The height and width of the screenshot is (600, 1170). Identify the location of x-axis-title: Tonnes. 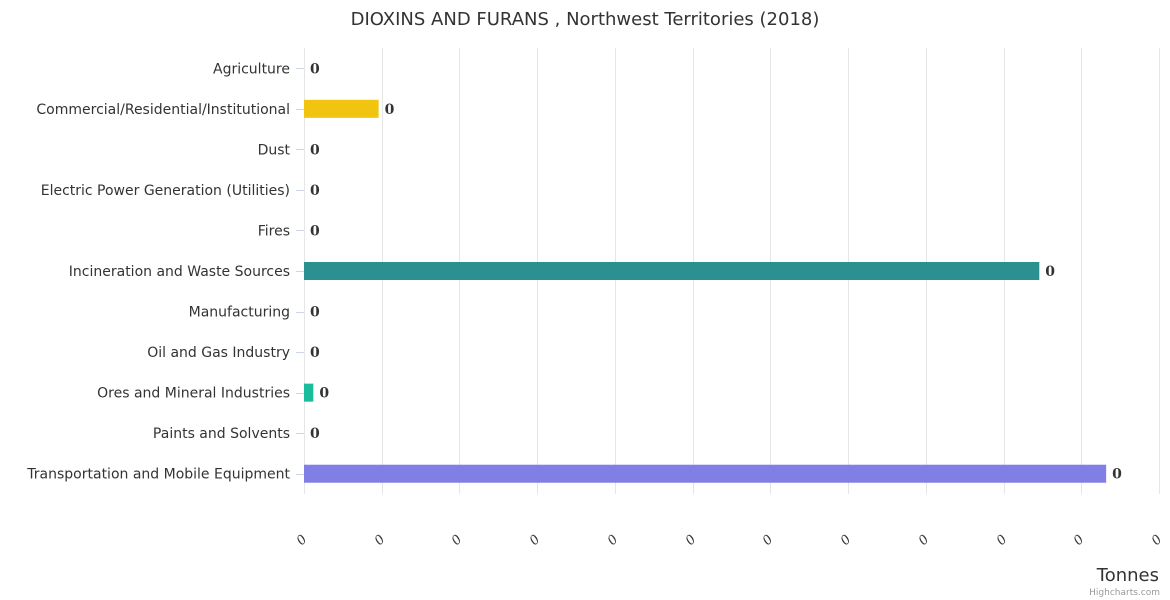
(1127, 575).